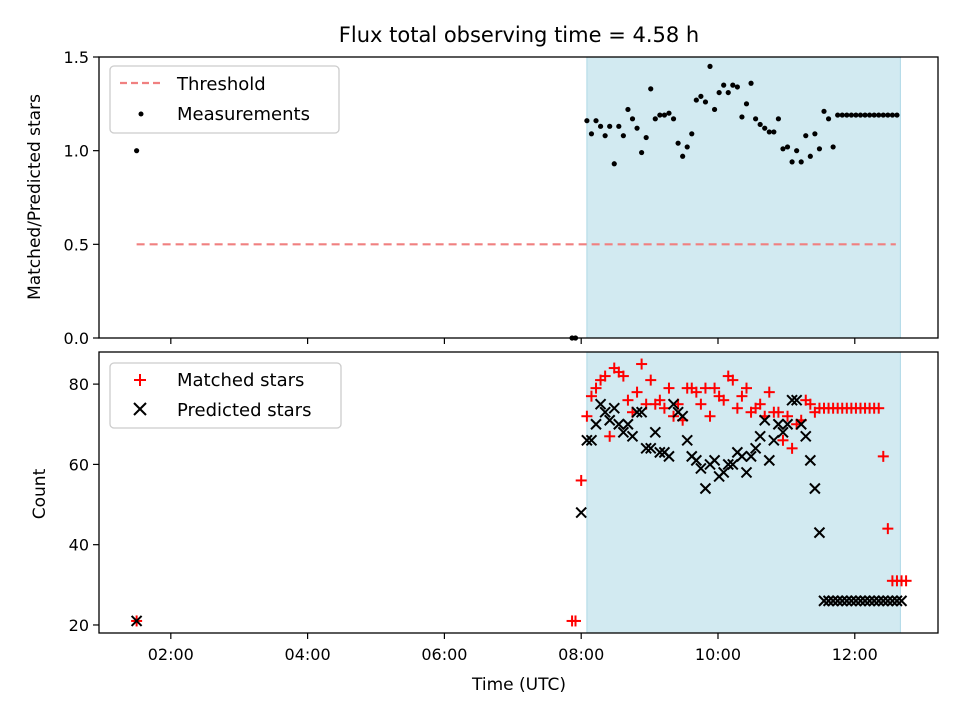 The width and height of the screenshot is (960, 720). What do you see at coordinates (225, 395) in the screenshot?
I see `count-legend-box` at bounding box center [225, 395].